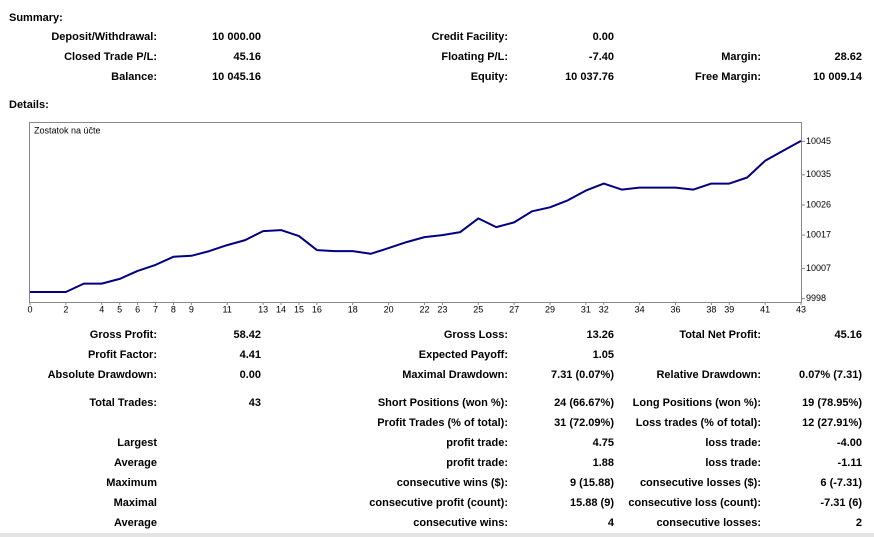 The height and width of the screenshot is (537, 874). I want to click on x-tick-label: 0, so click(29, 309).